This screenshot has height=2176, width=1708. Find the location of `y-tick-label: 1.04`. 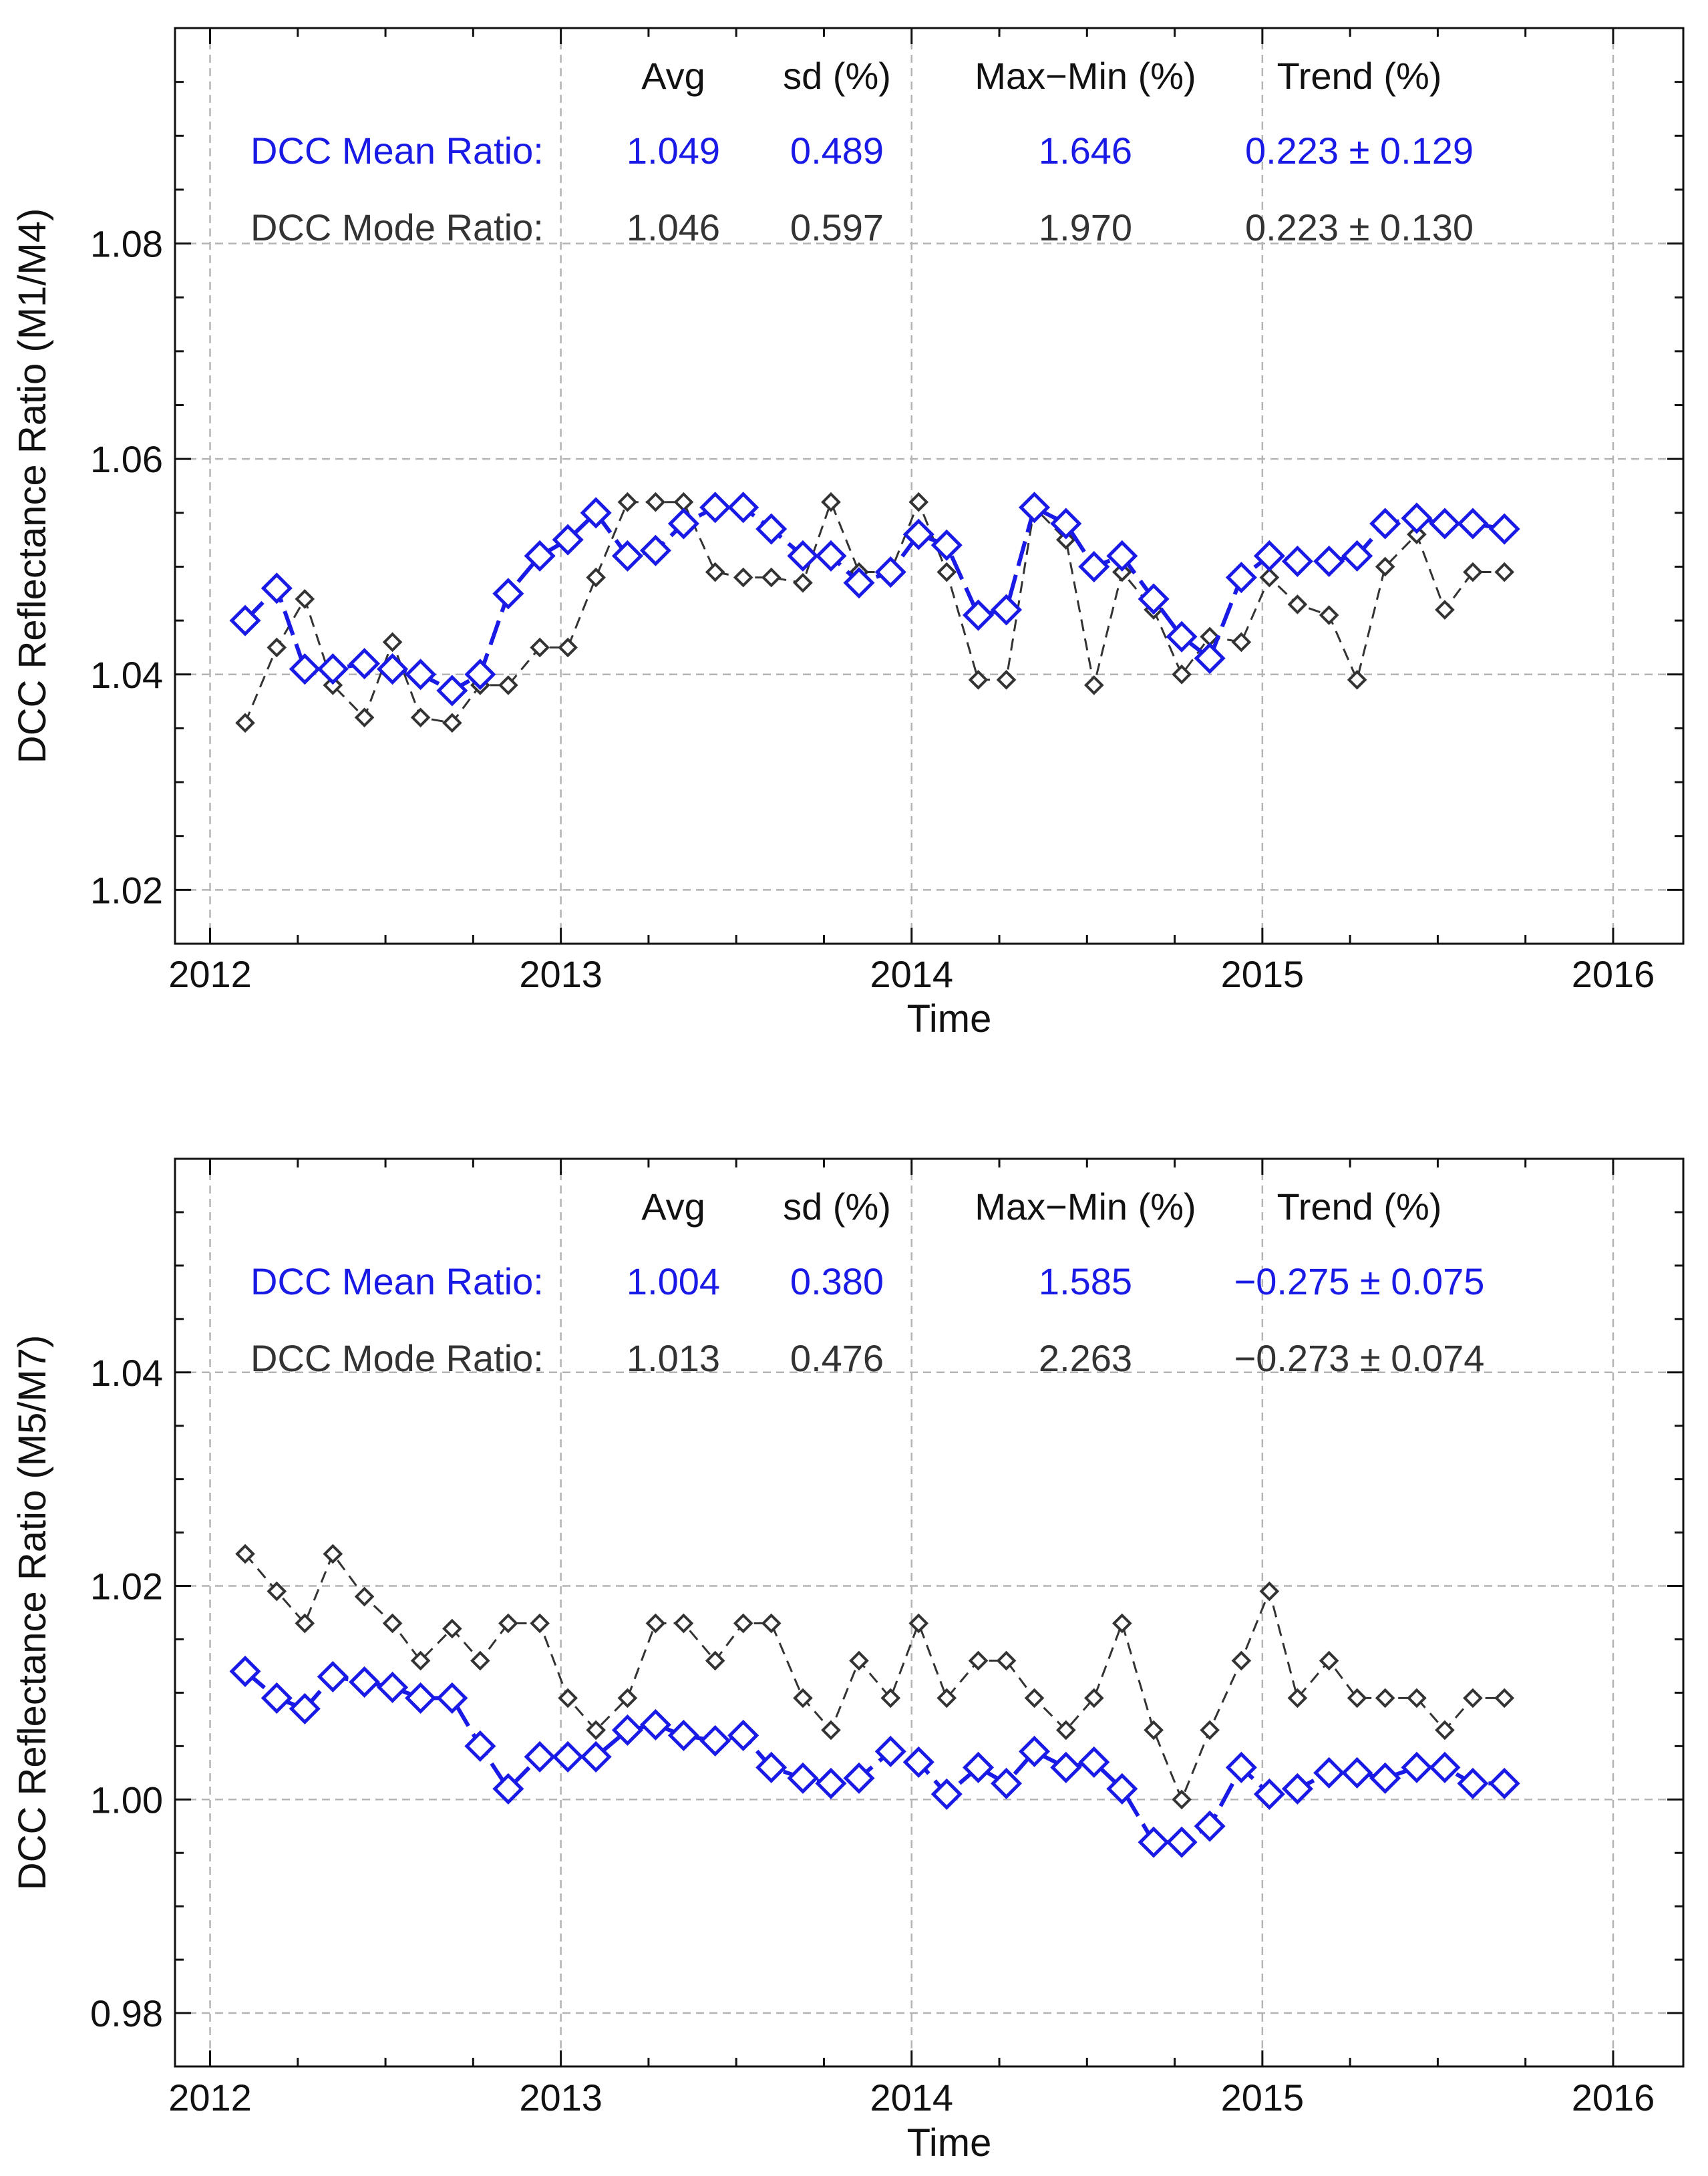

y-tick-label: 1.04 is located at coordinates (126, 1373).